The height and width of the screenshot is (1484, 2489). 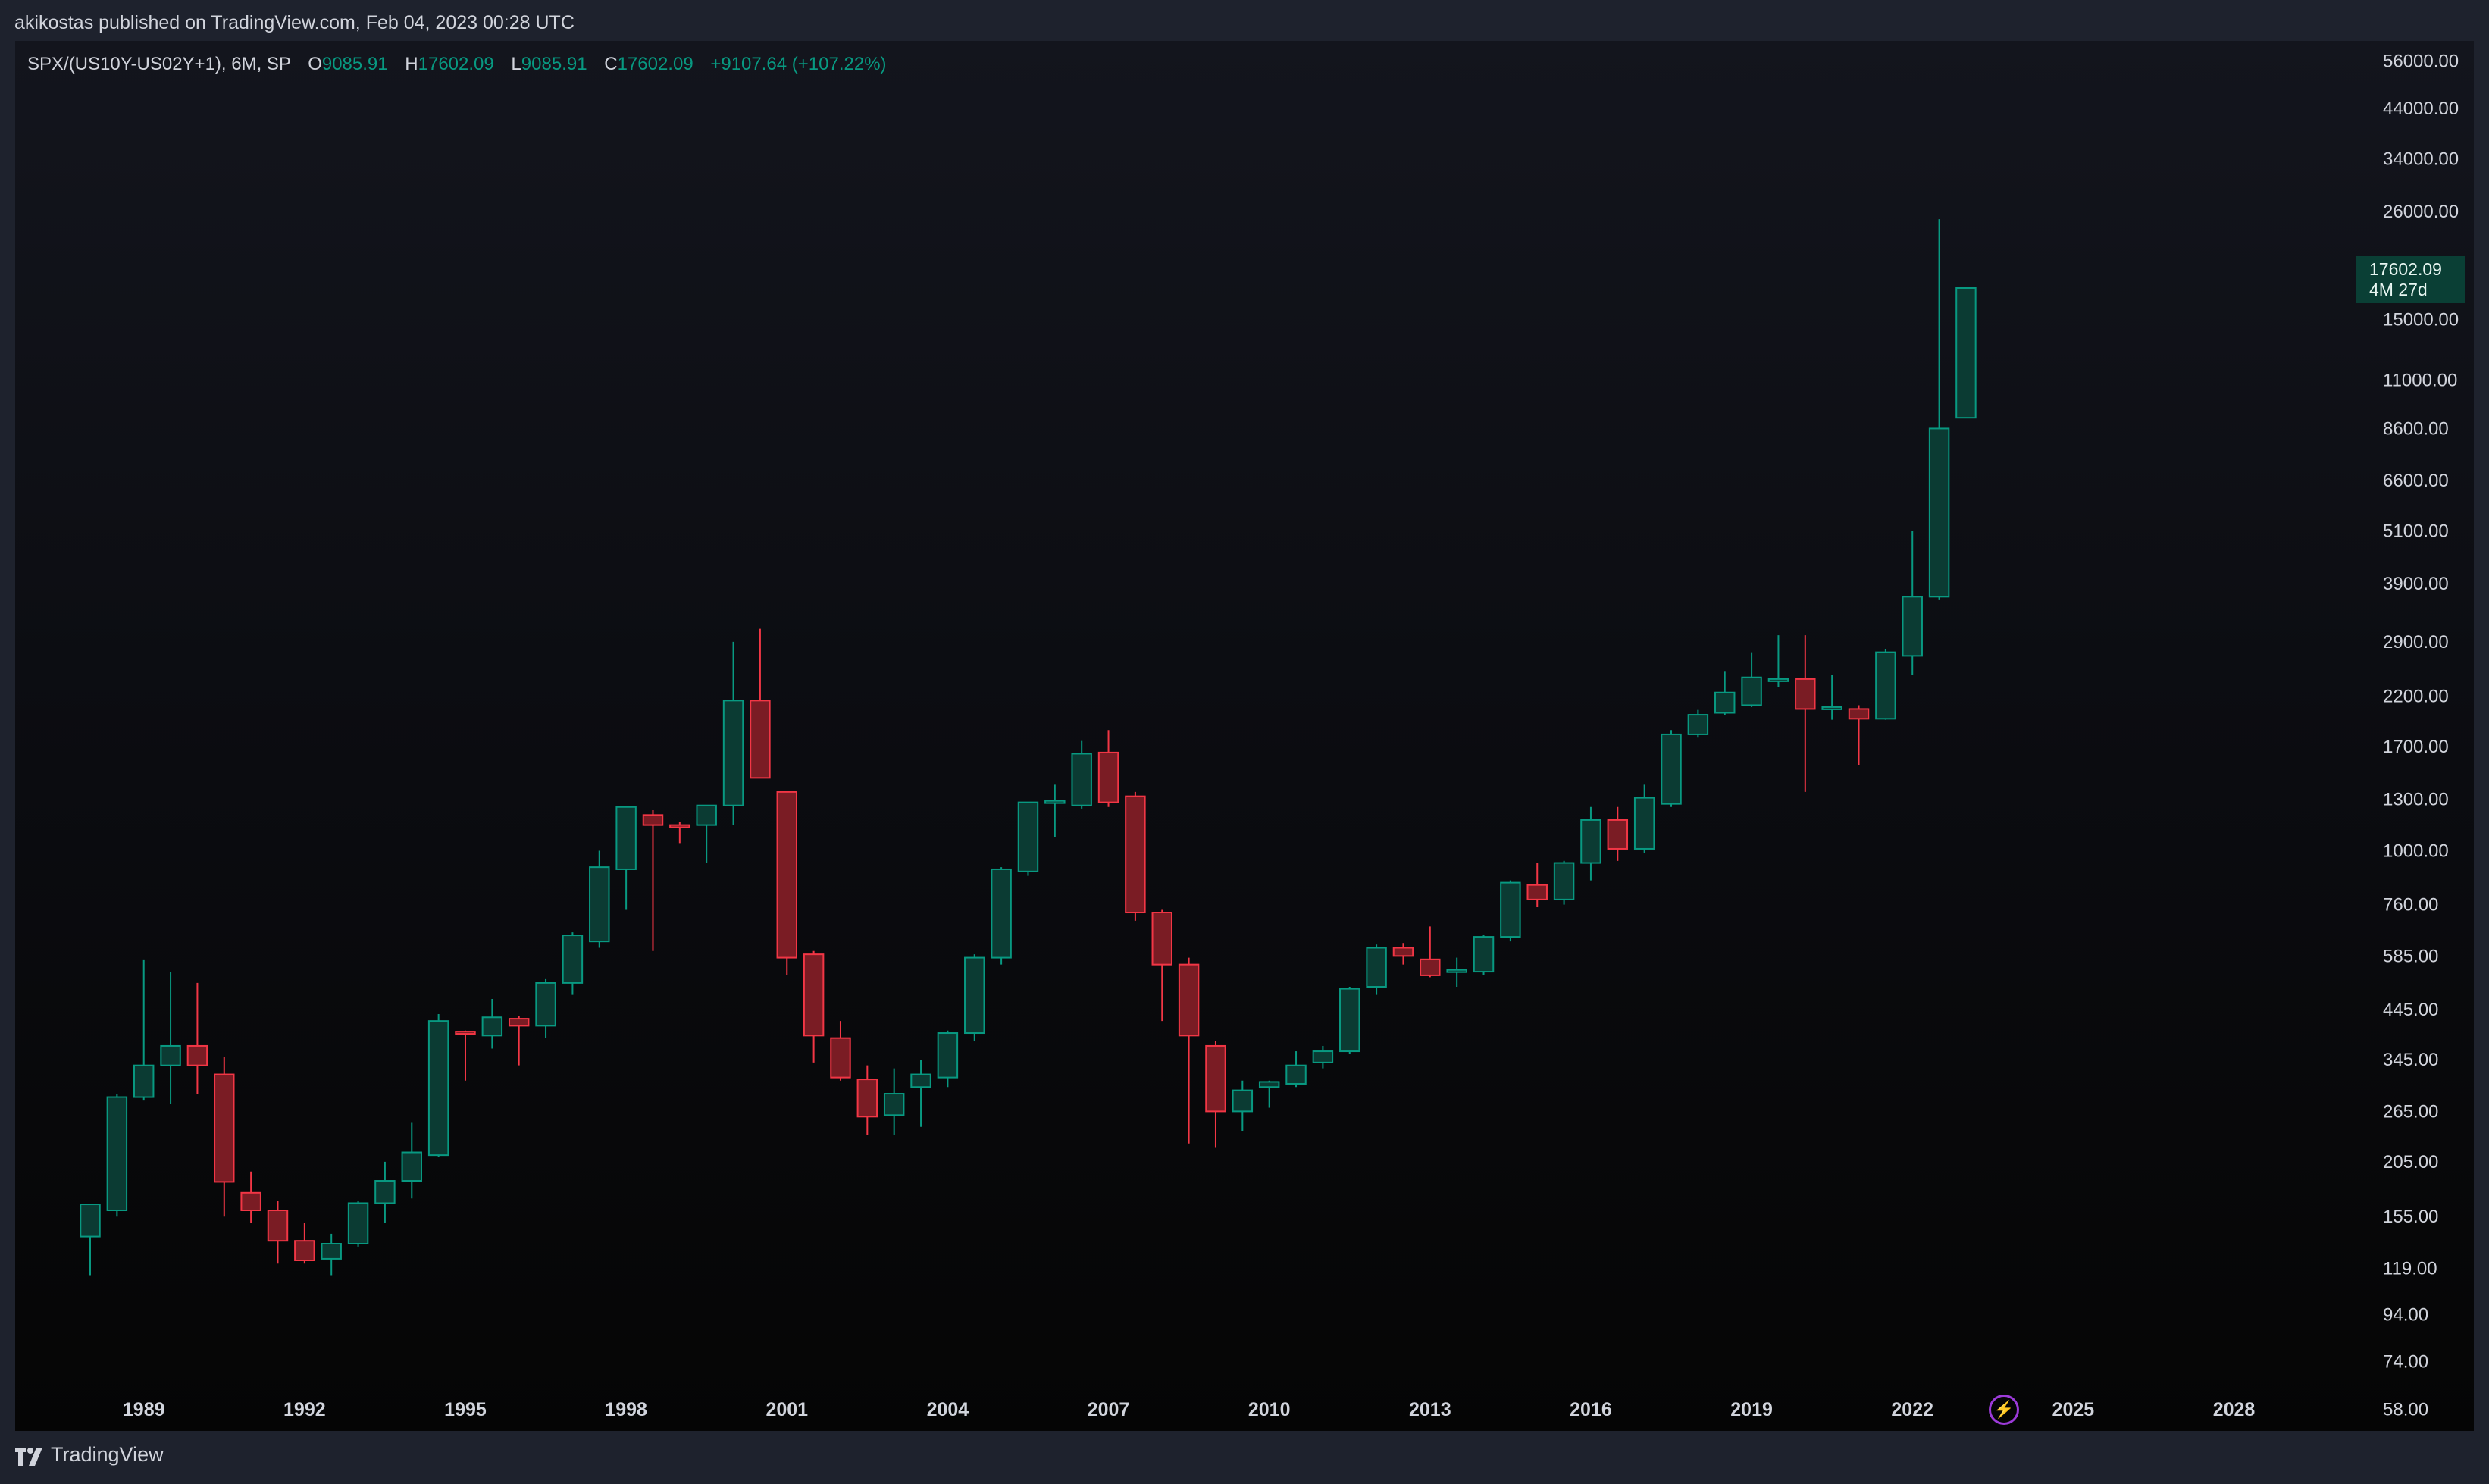 I want to click on x-tick-label: 2022, so click(x=1912, y=1409).